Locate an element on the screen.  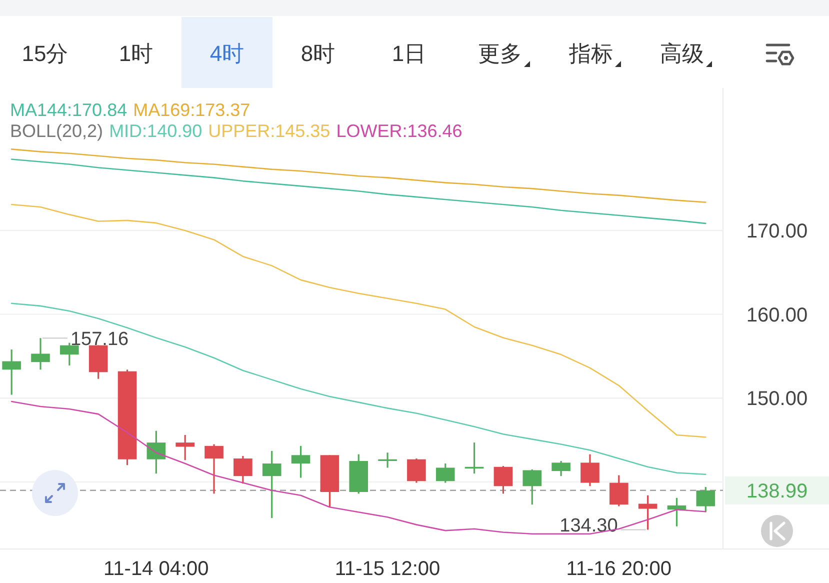
x-tick-label: 11-14 04:00 is located at coordinates (156, 569).